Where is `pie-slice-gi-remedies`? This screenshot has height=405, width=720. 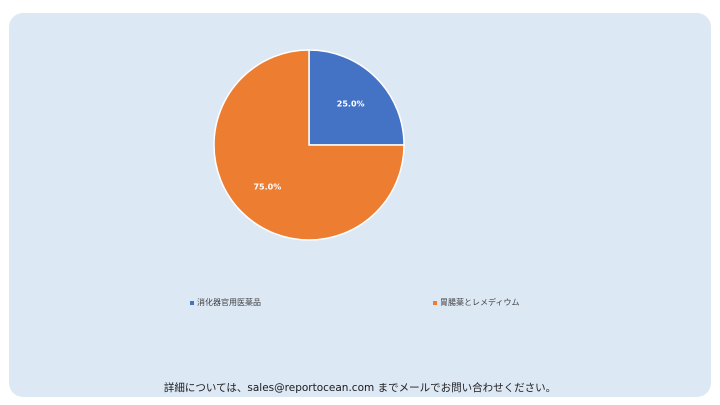
pie-slice-gi-remedies is located at coordinates (309, 145).